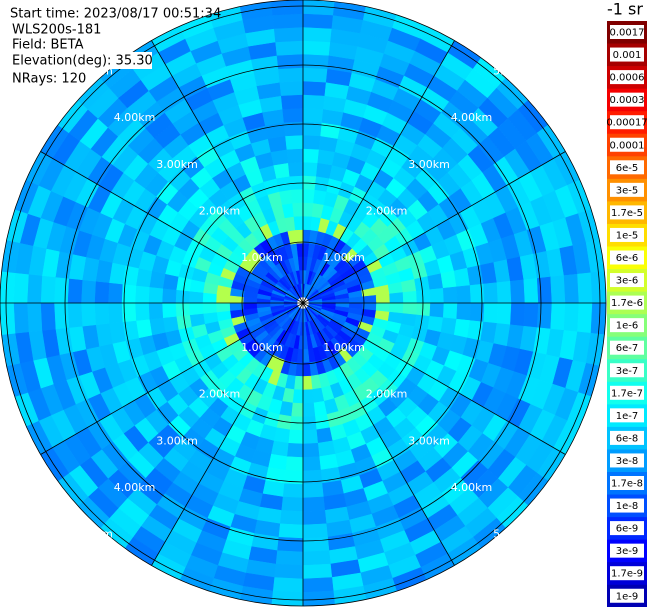  What do you see at coordinates (627, 168) in the screenshot?
I see `colorbar-label: 6e-5` at bounding box center [627, 168].